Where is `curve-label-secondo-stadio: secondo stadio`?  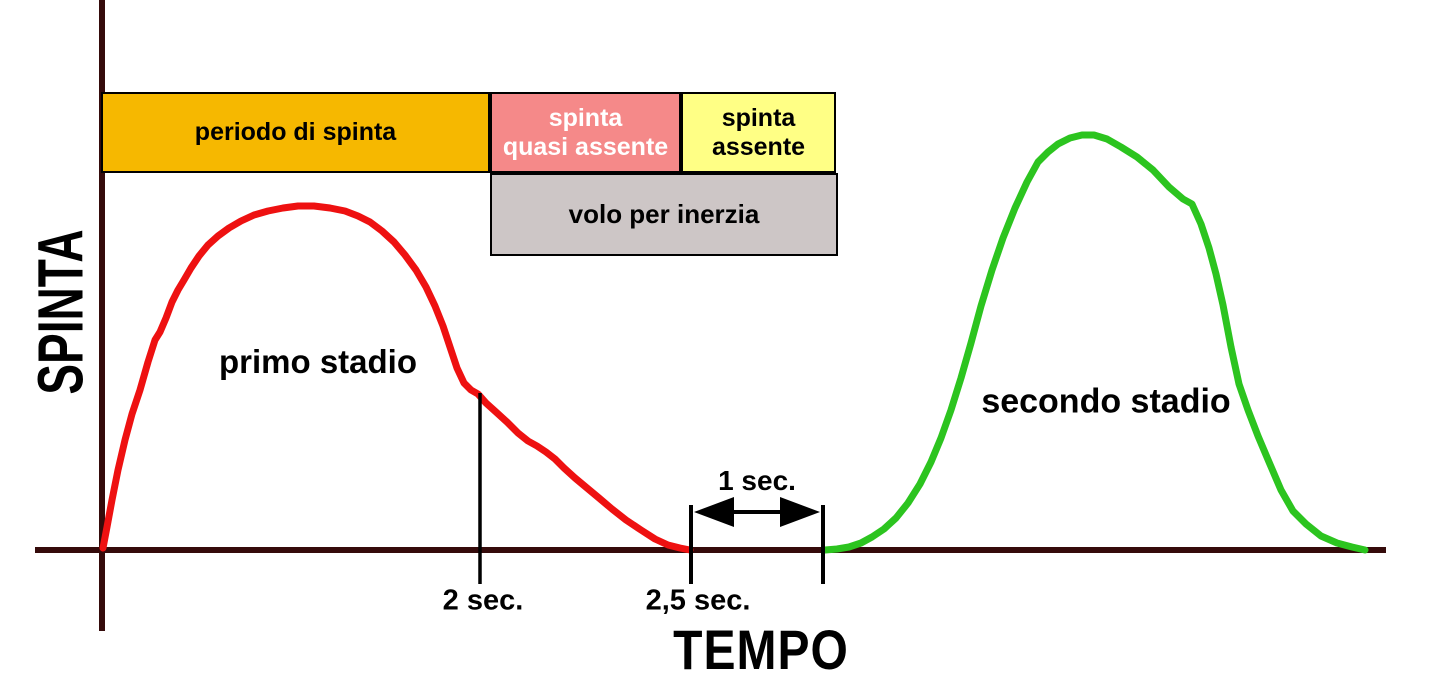 curve-label-secondo-stadio: secondo stadio is located at coordinates (1106, 401).